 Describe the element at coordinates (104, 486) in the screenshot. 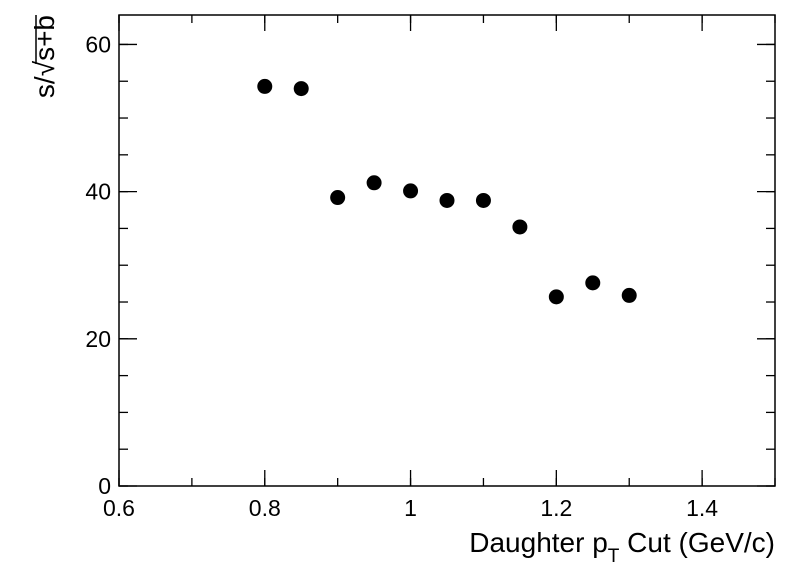

I see `y-tick-label: 0` at that location.